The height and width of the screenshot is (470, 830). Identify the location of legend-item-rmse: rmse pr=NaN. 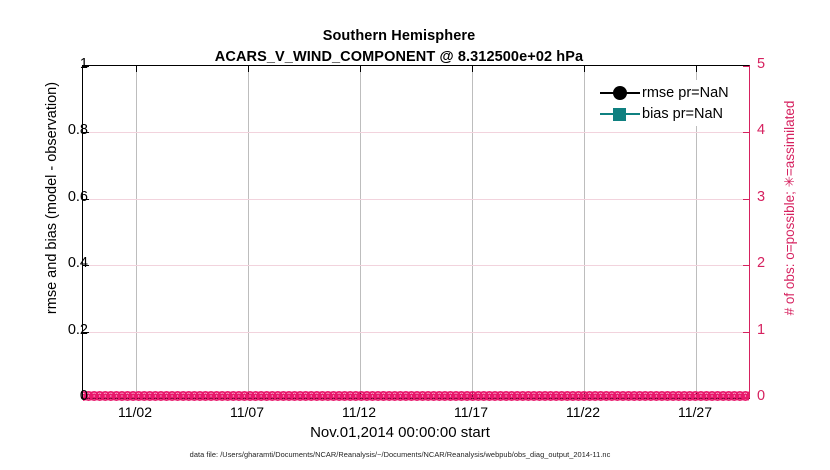
(664, 92).